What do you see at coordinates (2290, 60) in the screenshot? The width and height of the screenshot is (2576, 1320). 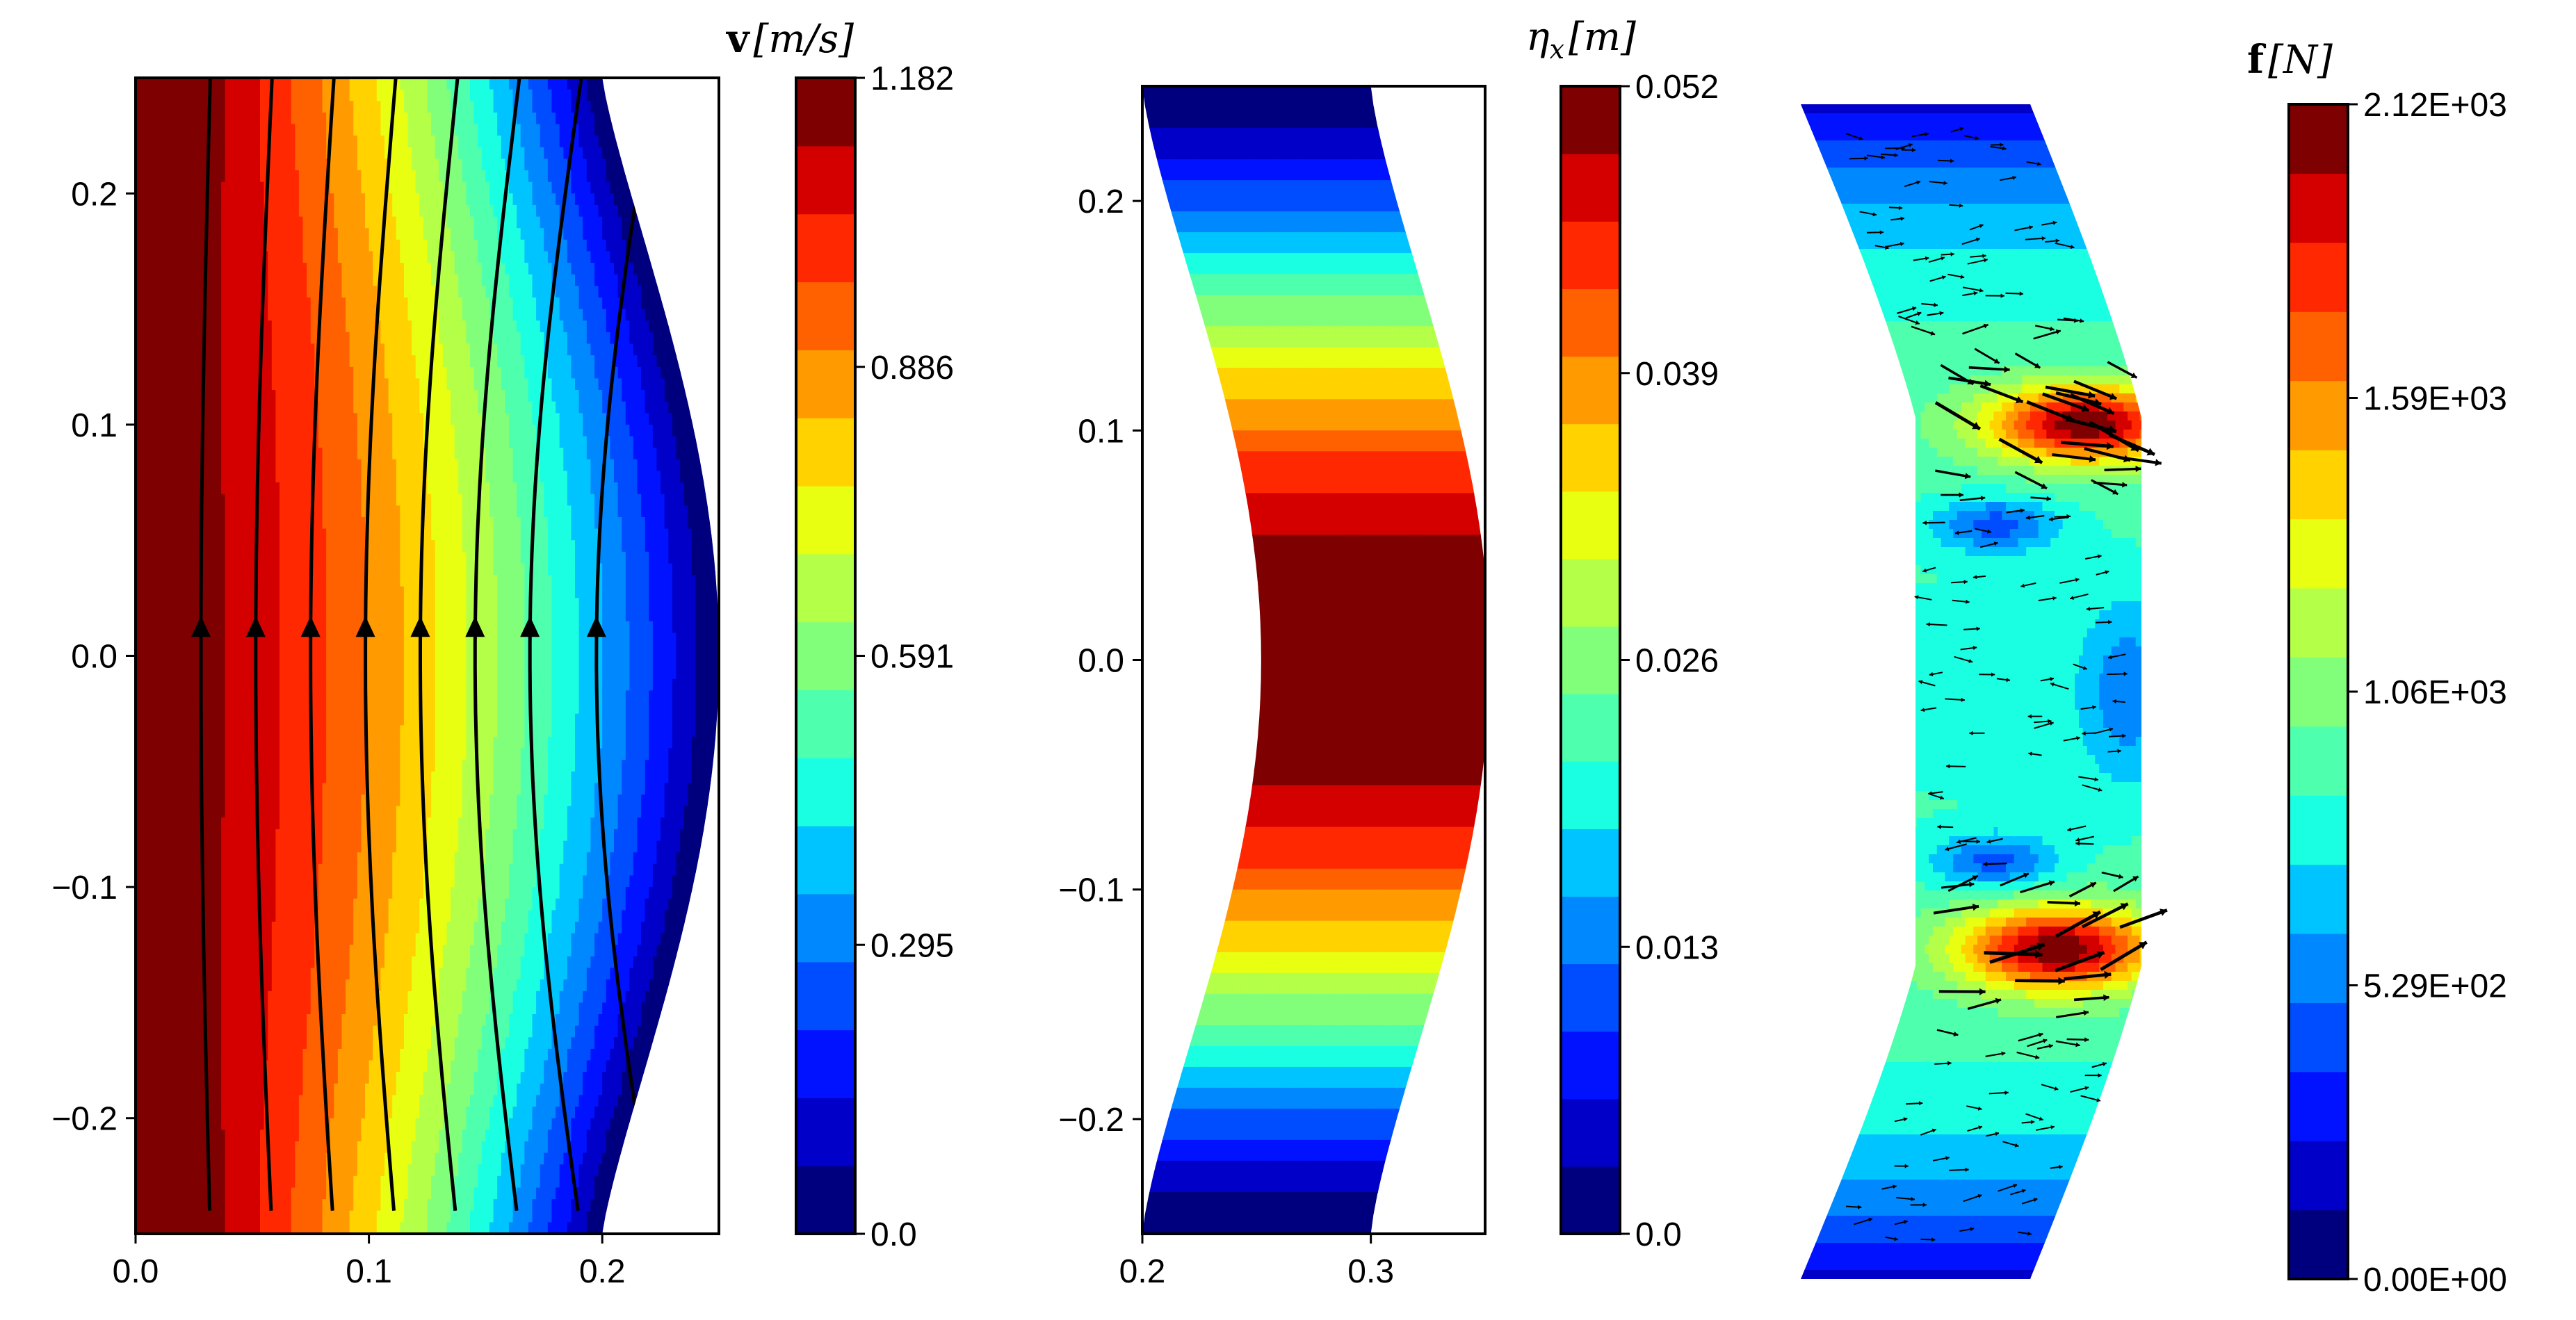 I see `force-colorbar-label: f [N]` at bounding box center [2290, 60].